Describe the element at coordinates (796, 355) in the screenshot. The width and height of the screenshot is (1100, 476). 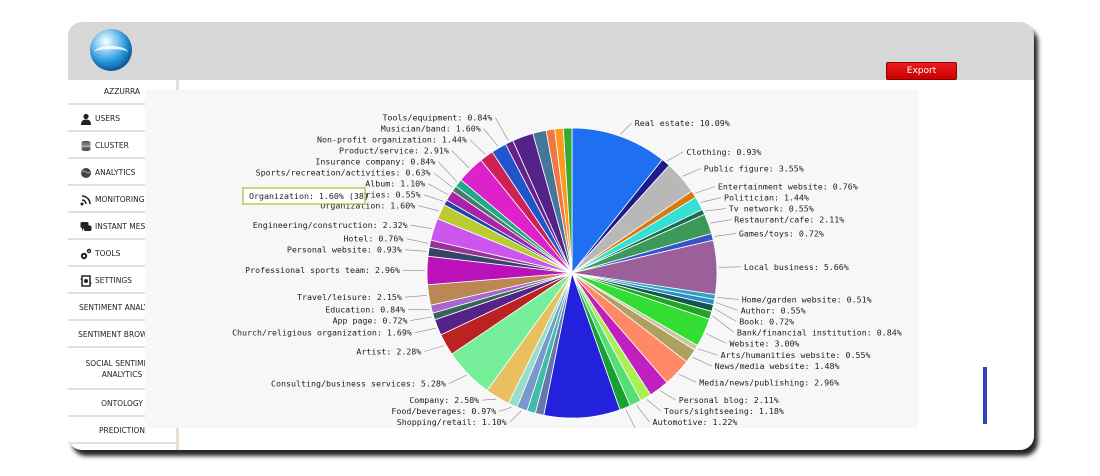
I see `pie-data-label: Arts/humanities website: 0.55%` at that location.